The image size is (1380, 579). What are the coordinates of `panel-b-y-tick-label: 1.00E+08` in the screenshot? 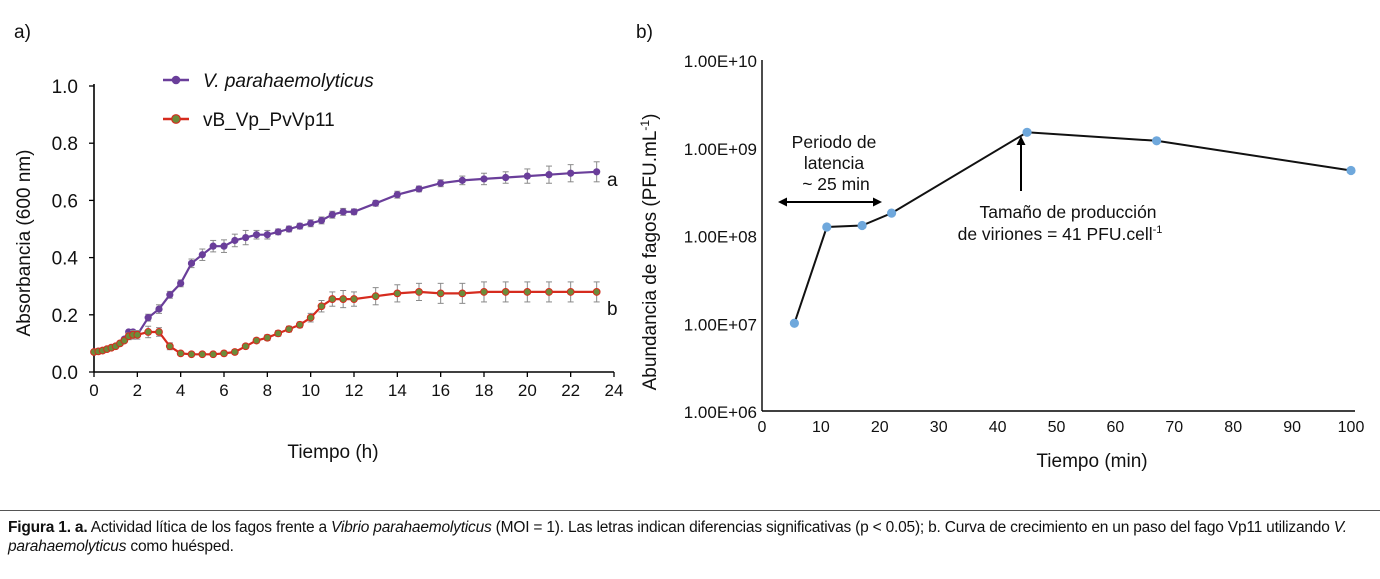 It's located at (720, 237).